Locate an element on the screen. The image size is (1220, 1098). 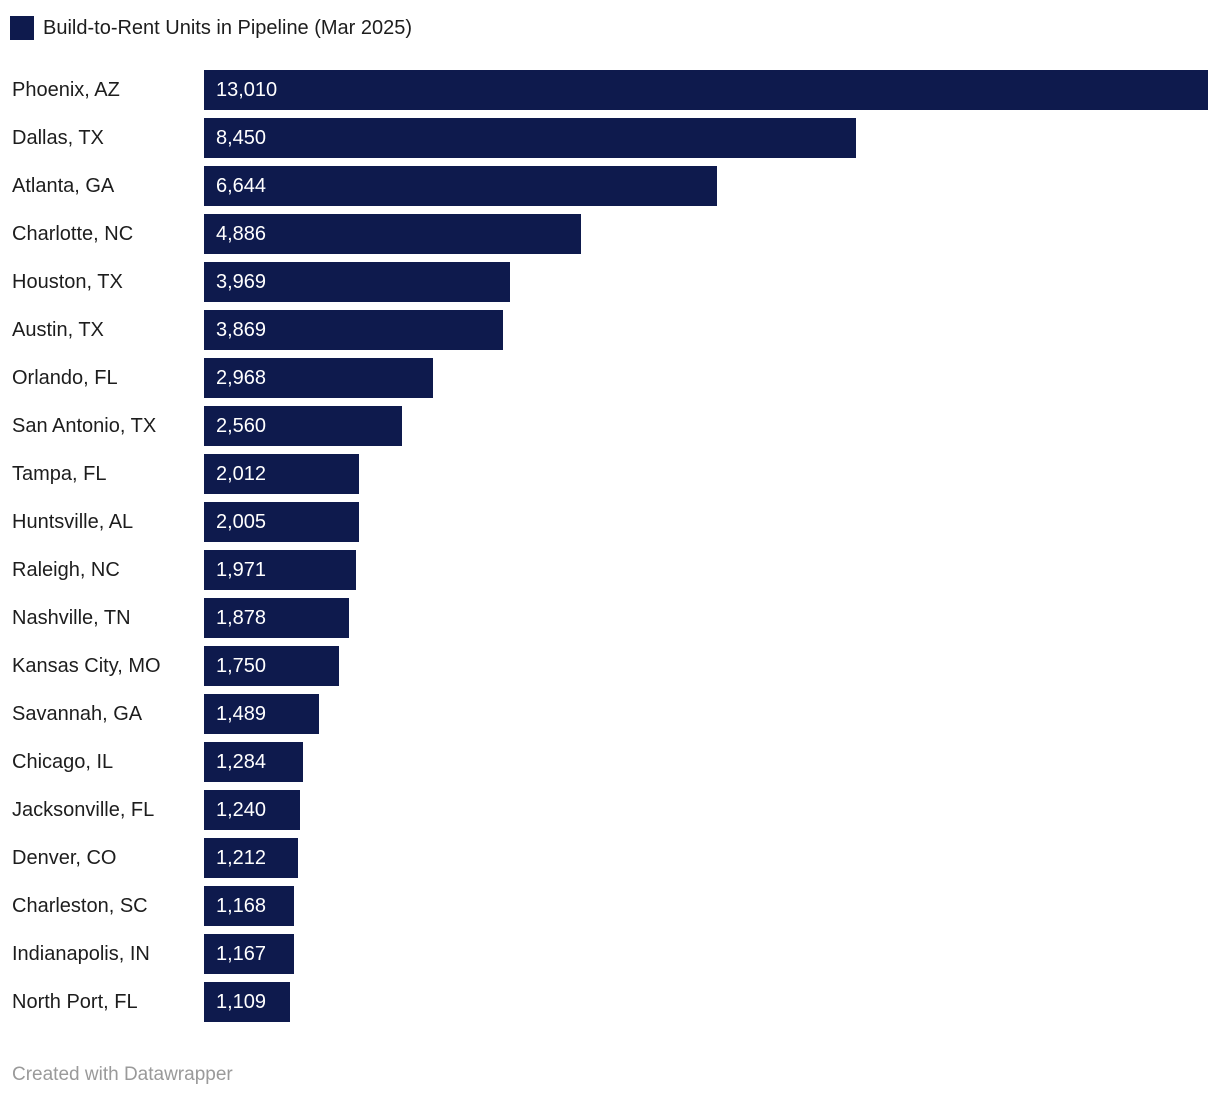
bar-row: Phoenix, AZ 13,010 is located at coordinates (610, 90).